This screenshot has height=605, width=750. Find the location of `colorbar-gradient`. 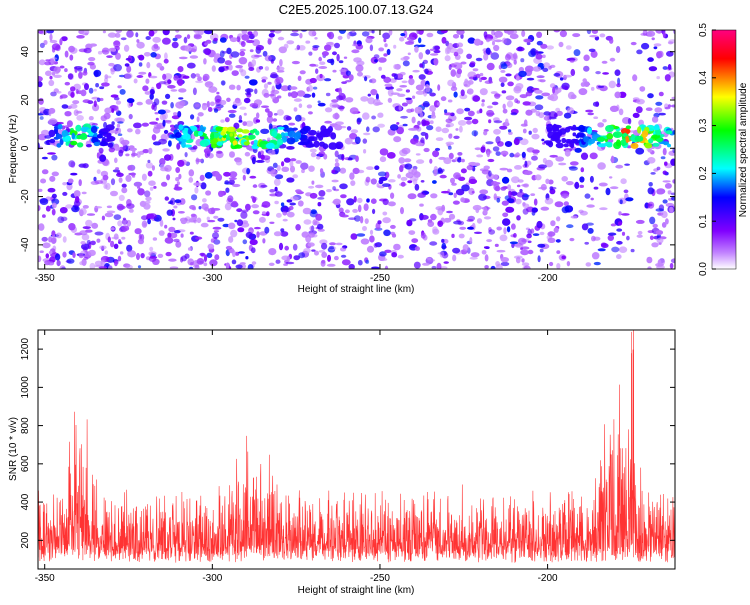

colorbar-gradient is located at coordinates (724, 149).